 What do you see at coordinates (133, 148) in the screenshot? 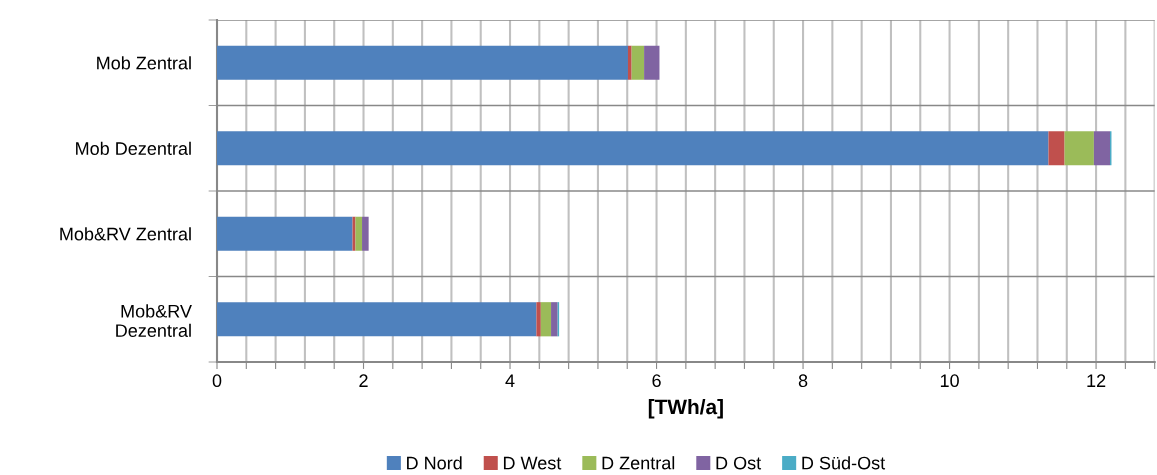
I see `y-tick-label: Mob Dezentral` at bounding box center [133, 148].